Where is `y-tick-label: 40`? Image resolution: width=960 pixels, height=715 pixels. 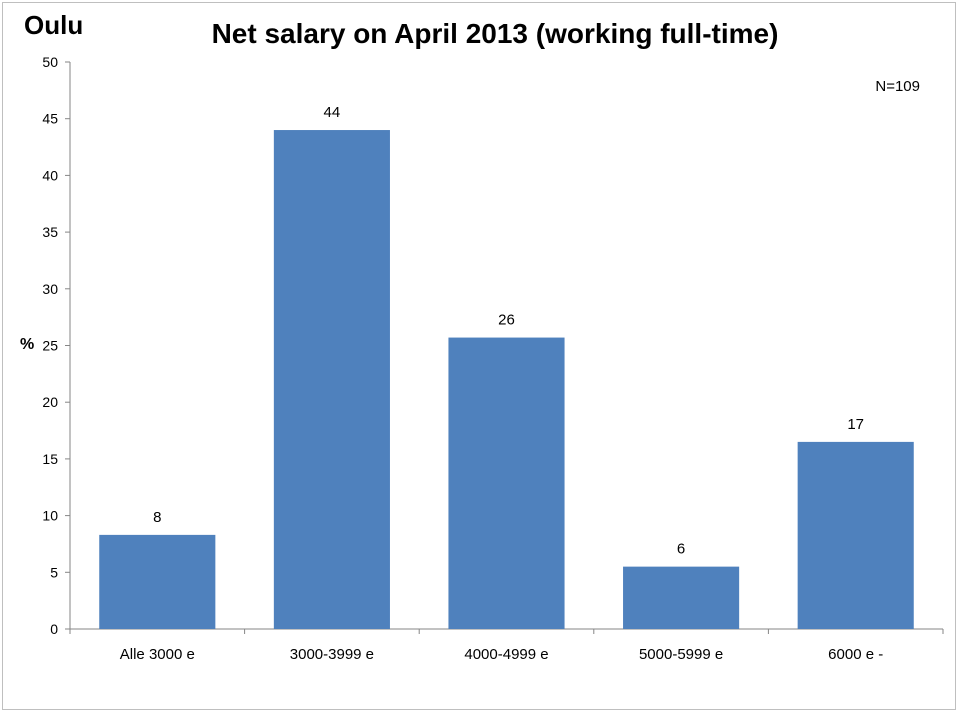
y-tick-label: 40 is located at coordinates (50, 175).